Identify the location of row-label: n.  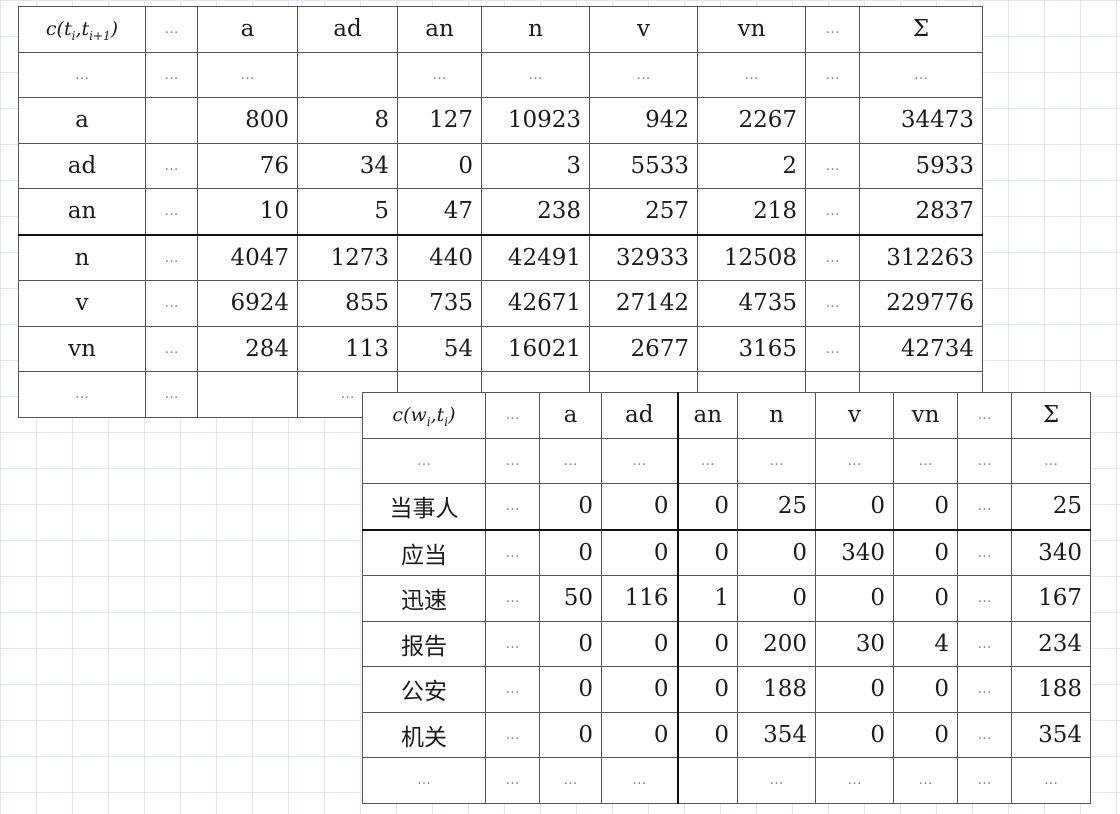
(82, 257).